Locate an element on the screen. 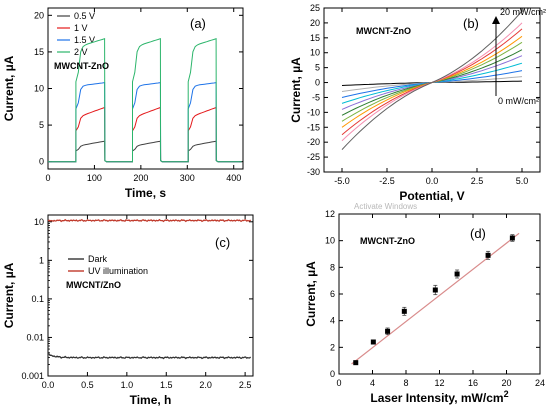 The width and height of the screenshot is (550, 417). top-intensity-label: 20 mW/cm² is located at coordinates (523, 12).